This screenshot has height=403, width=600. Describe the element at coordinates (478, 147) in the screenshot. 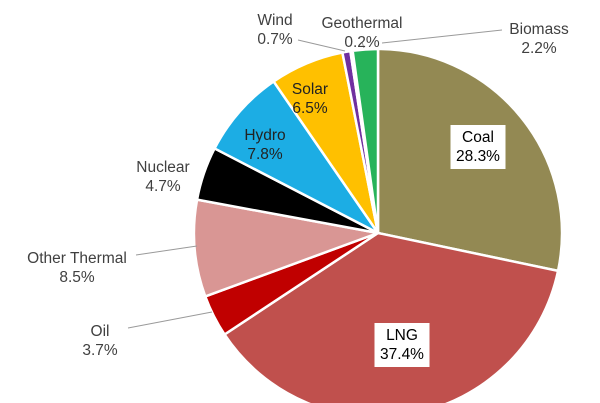

I see `label-box-coal` at that location.